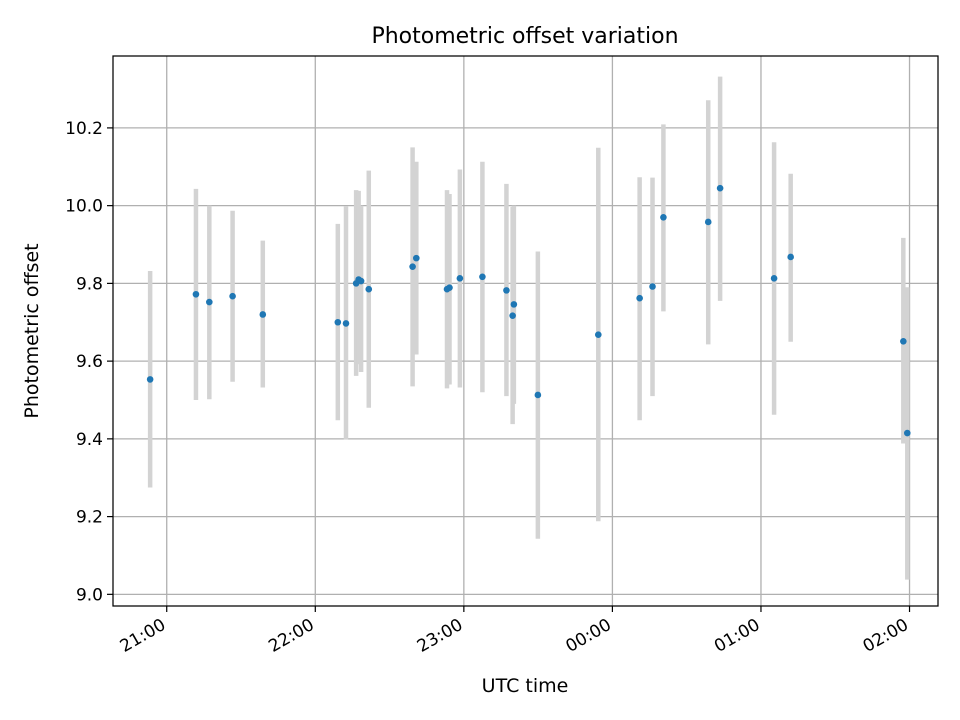 Image resolution: width=960 pixels, height=720 pixels. I want to click on y-tick-label: 9.4, so click(89, 440).